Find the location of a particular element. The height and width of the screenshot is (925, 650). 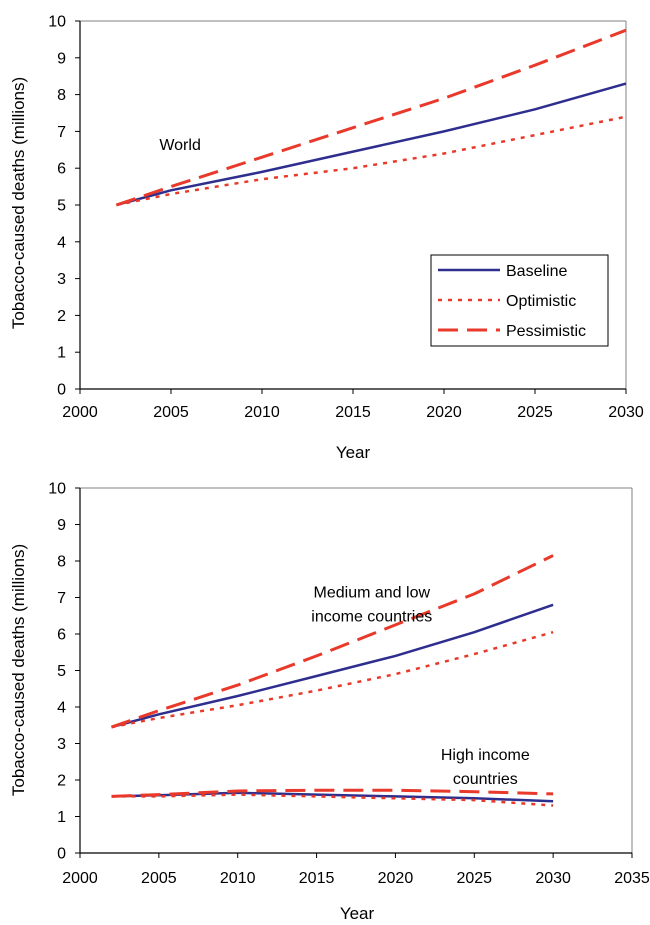

annotation-label: Medium and low income countries is located at coordinates (371, 605).